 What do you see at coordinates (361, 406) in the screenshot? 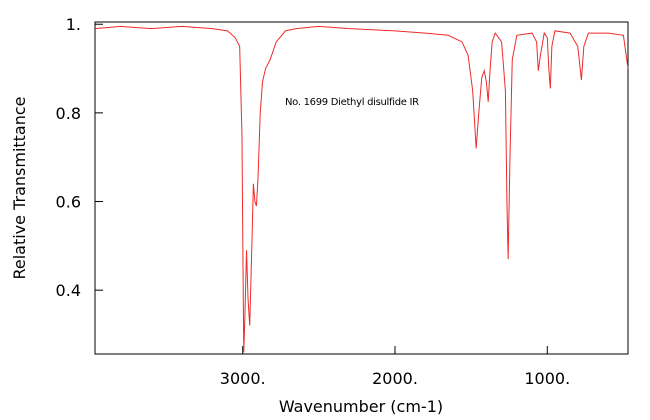
I see `x-axis-title: Wavenumber (cm-1)` at bounding box center [361, 406].